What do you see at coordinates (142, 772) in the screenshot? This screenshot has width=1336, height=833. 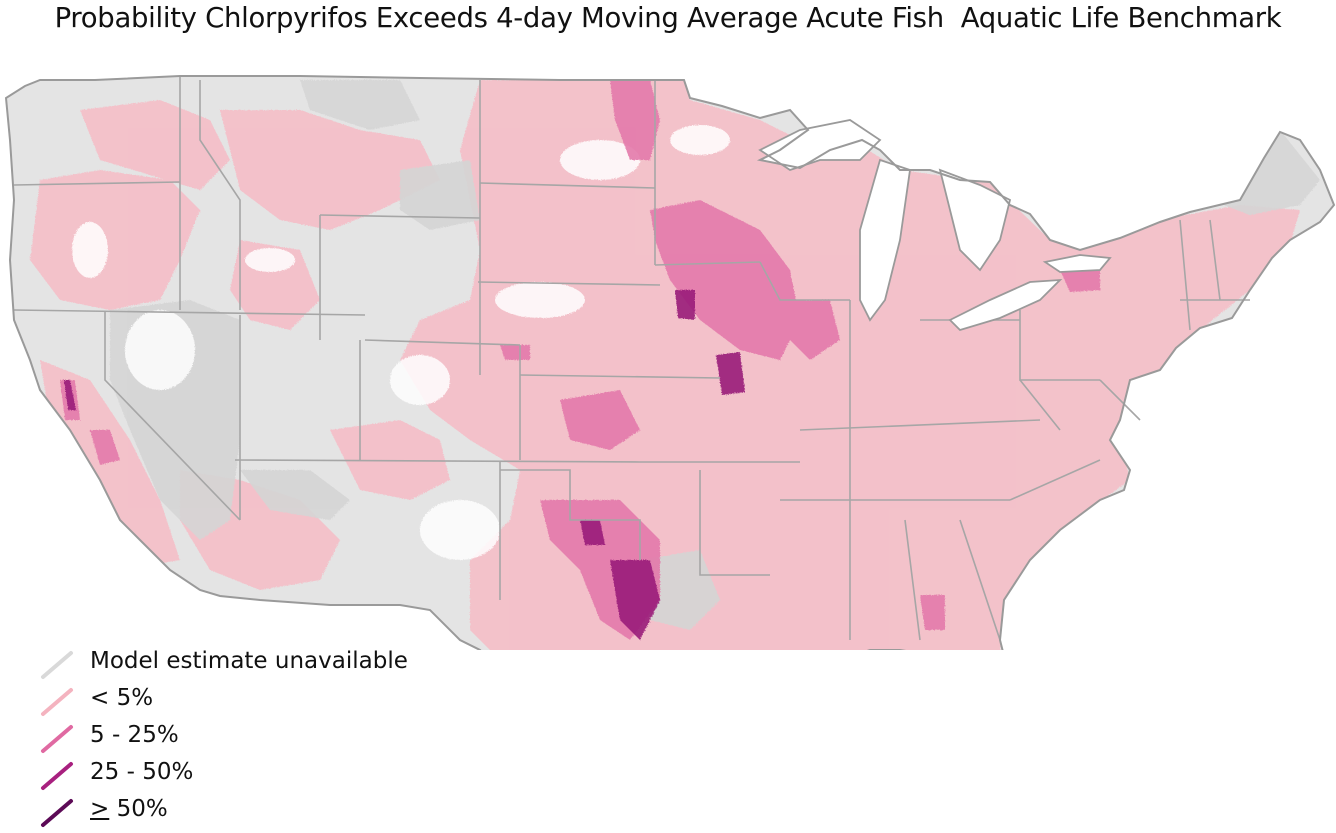 I see `legend-label-25-50: 25 - 50%` at bounding box center [142, 772].